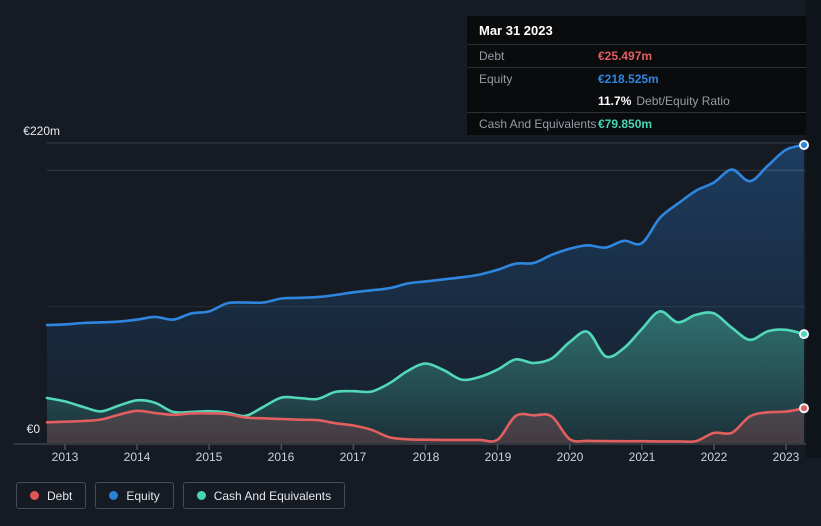 Image resolution: width=821 pixels, height=526 pixels. I want to click on x-axis-label: 2022, so click(714, 457).